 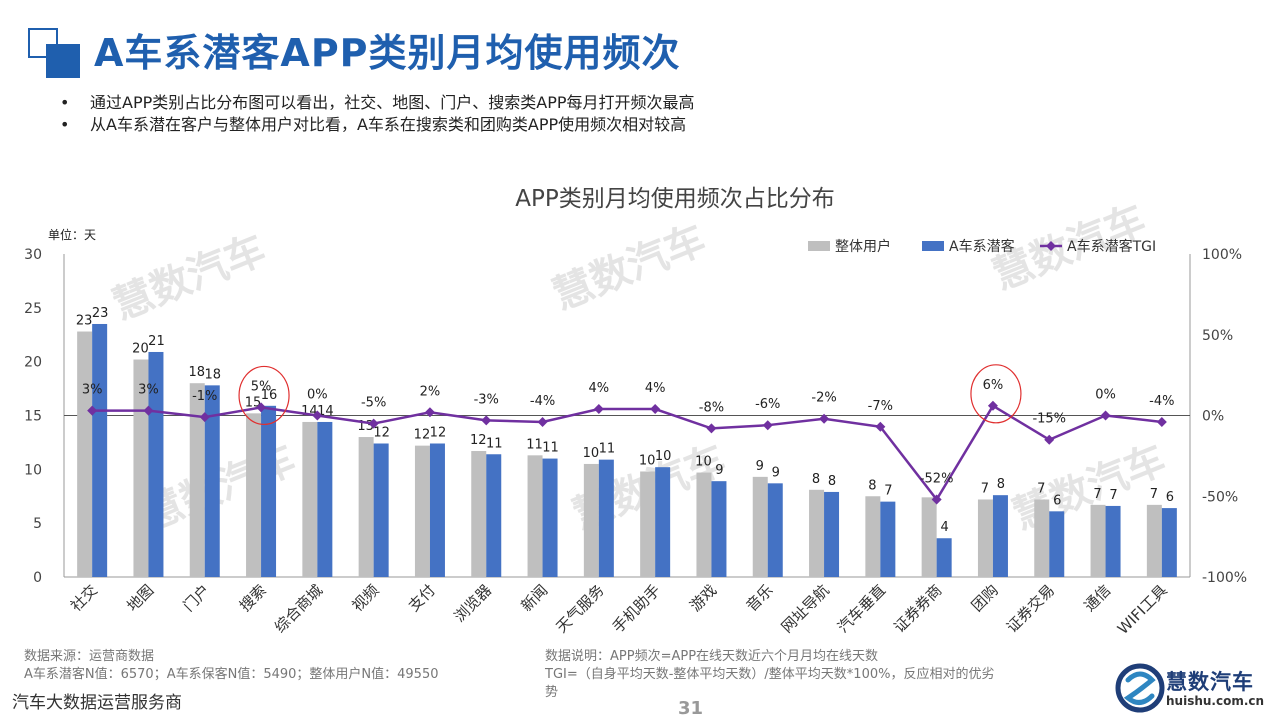 What do you see at coordinates (33, 255) in the screenshot?
I see `y-left-tick-label: 30` at bounding box center [33, 255].